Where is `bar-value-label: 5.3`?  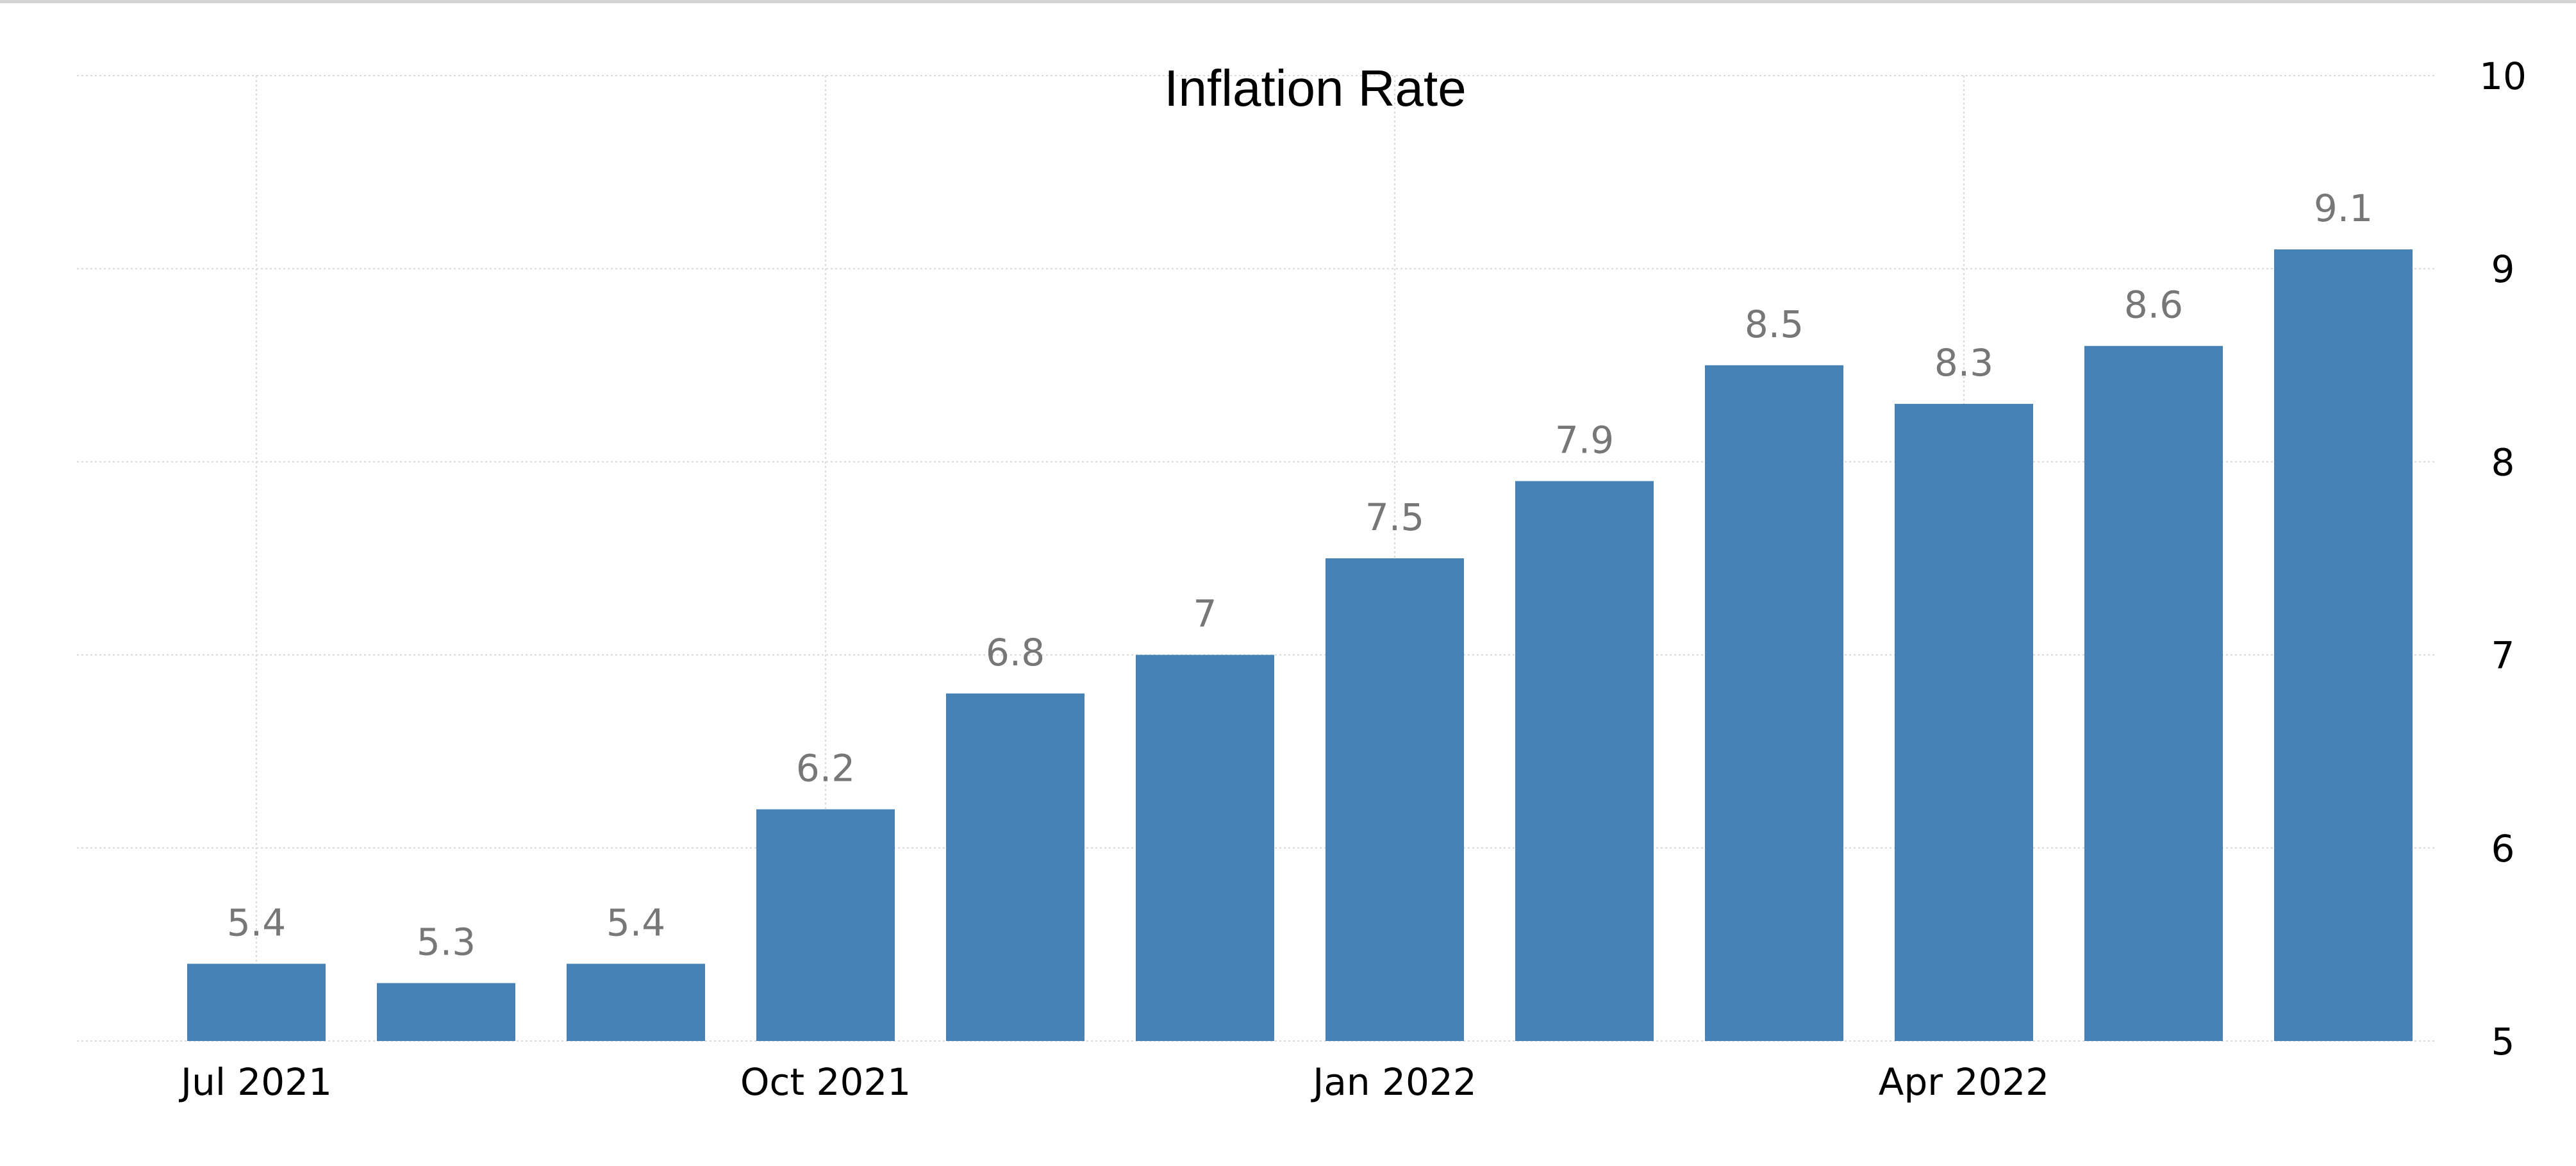 bar-value-label: 5.3 is located at coordinates (446, 942).